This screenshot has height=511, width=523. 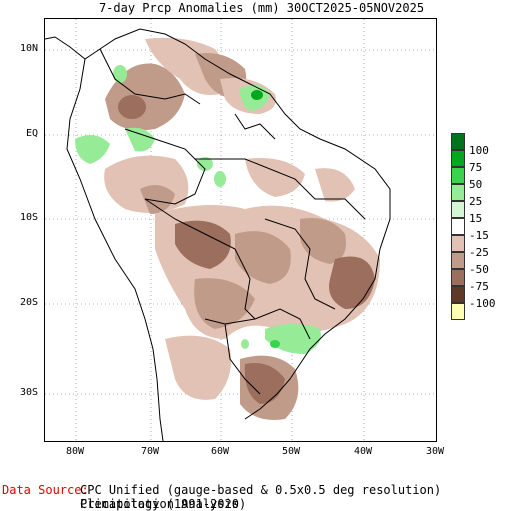 What do you see at coordinates (479, 269) in the screenshot?
I see `legend-label: -50` at bounding box center [479, 269].